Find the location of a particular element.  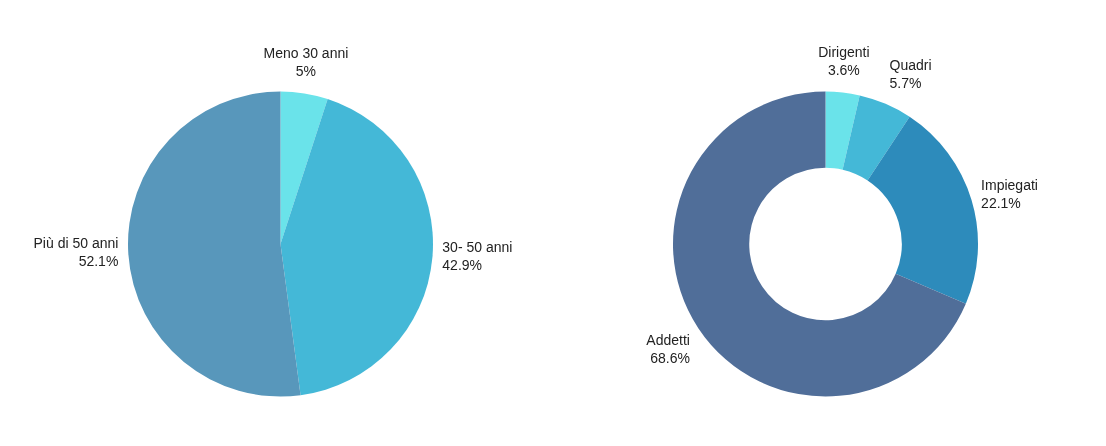

slice-label: Impiegati is located at coordinates (1009, 185).